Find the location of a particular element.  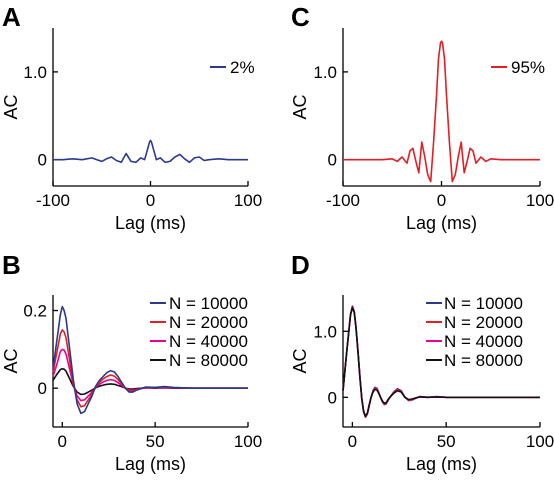

legend-label: 2% is located at coordinates (242, 67).